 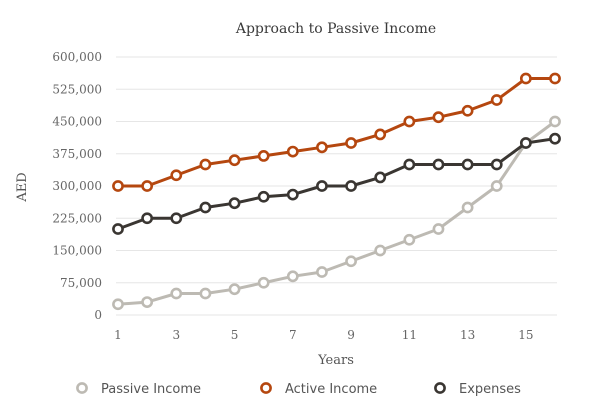 What do you see at coordinates (118, 335) in the screenshot?
I see `x-tick-label: 1` at bounding box center [118, 335].